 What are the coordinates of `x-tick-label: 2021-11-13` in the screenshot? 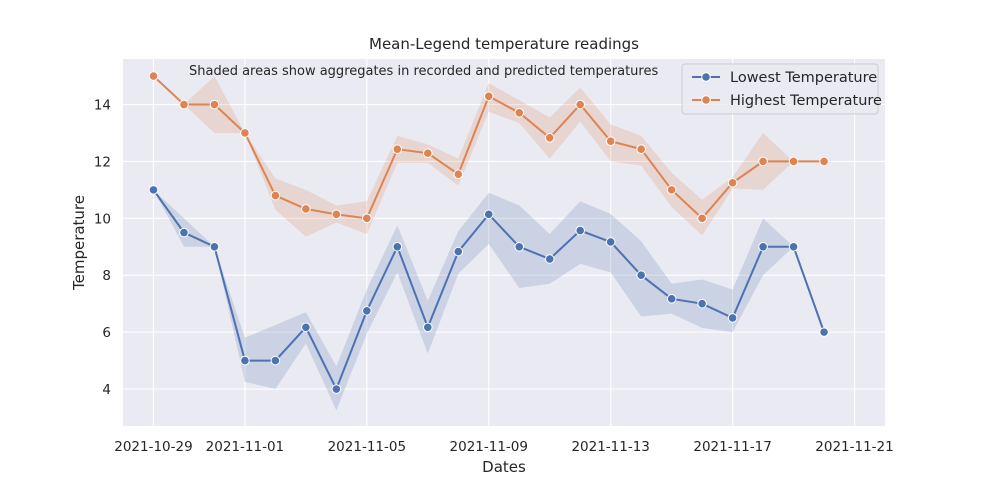 It's located at (610, 447).